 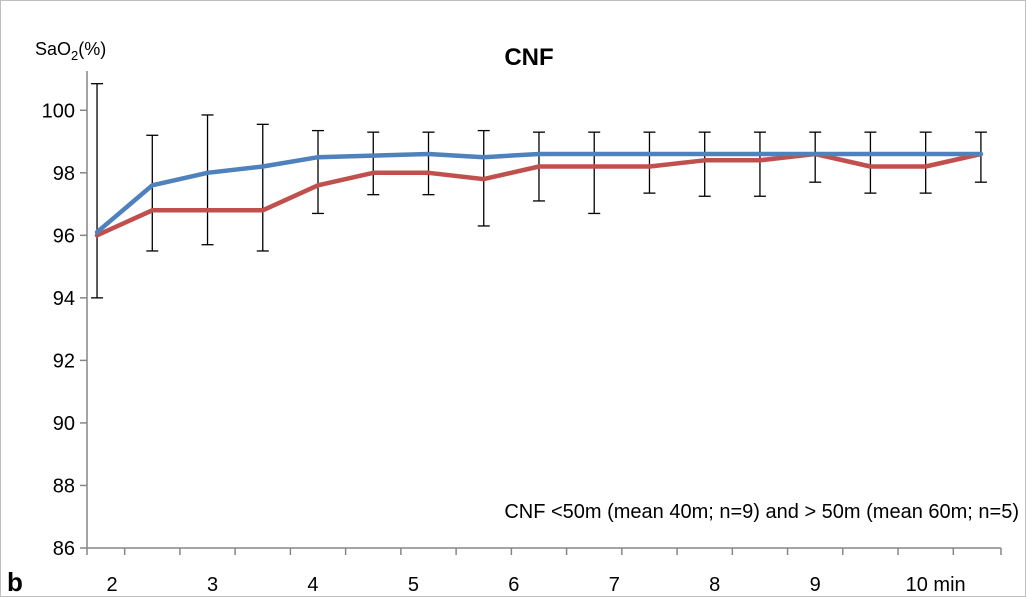 What do you see at coordinates (64, 486) in the screenshot?
I see `y-tick-label: 88` at bounding box center [64, 486].